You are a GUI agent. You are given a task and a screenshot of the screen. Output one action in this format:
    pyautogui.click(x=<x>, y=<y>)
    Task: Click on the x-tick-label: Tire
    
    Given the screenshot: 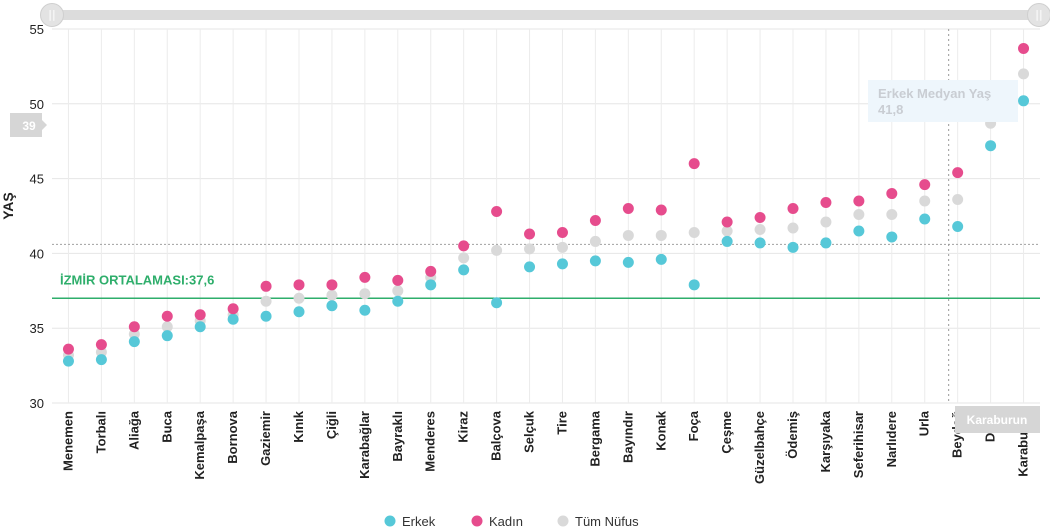 What is the action you would take?
    pyautogui.click(x=561, y=423)
    